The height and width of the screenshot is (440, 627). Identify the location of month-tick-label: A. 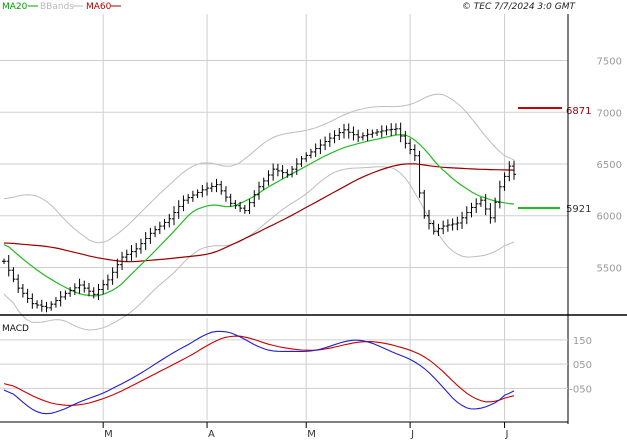
(211, 434).